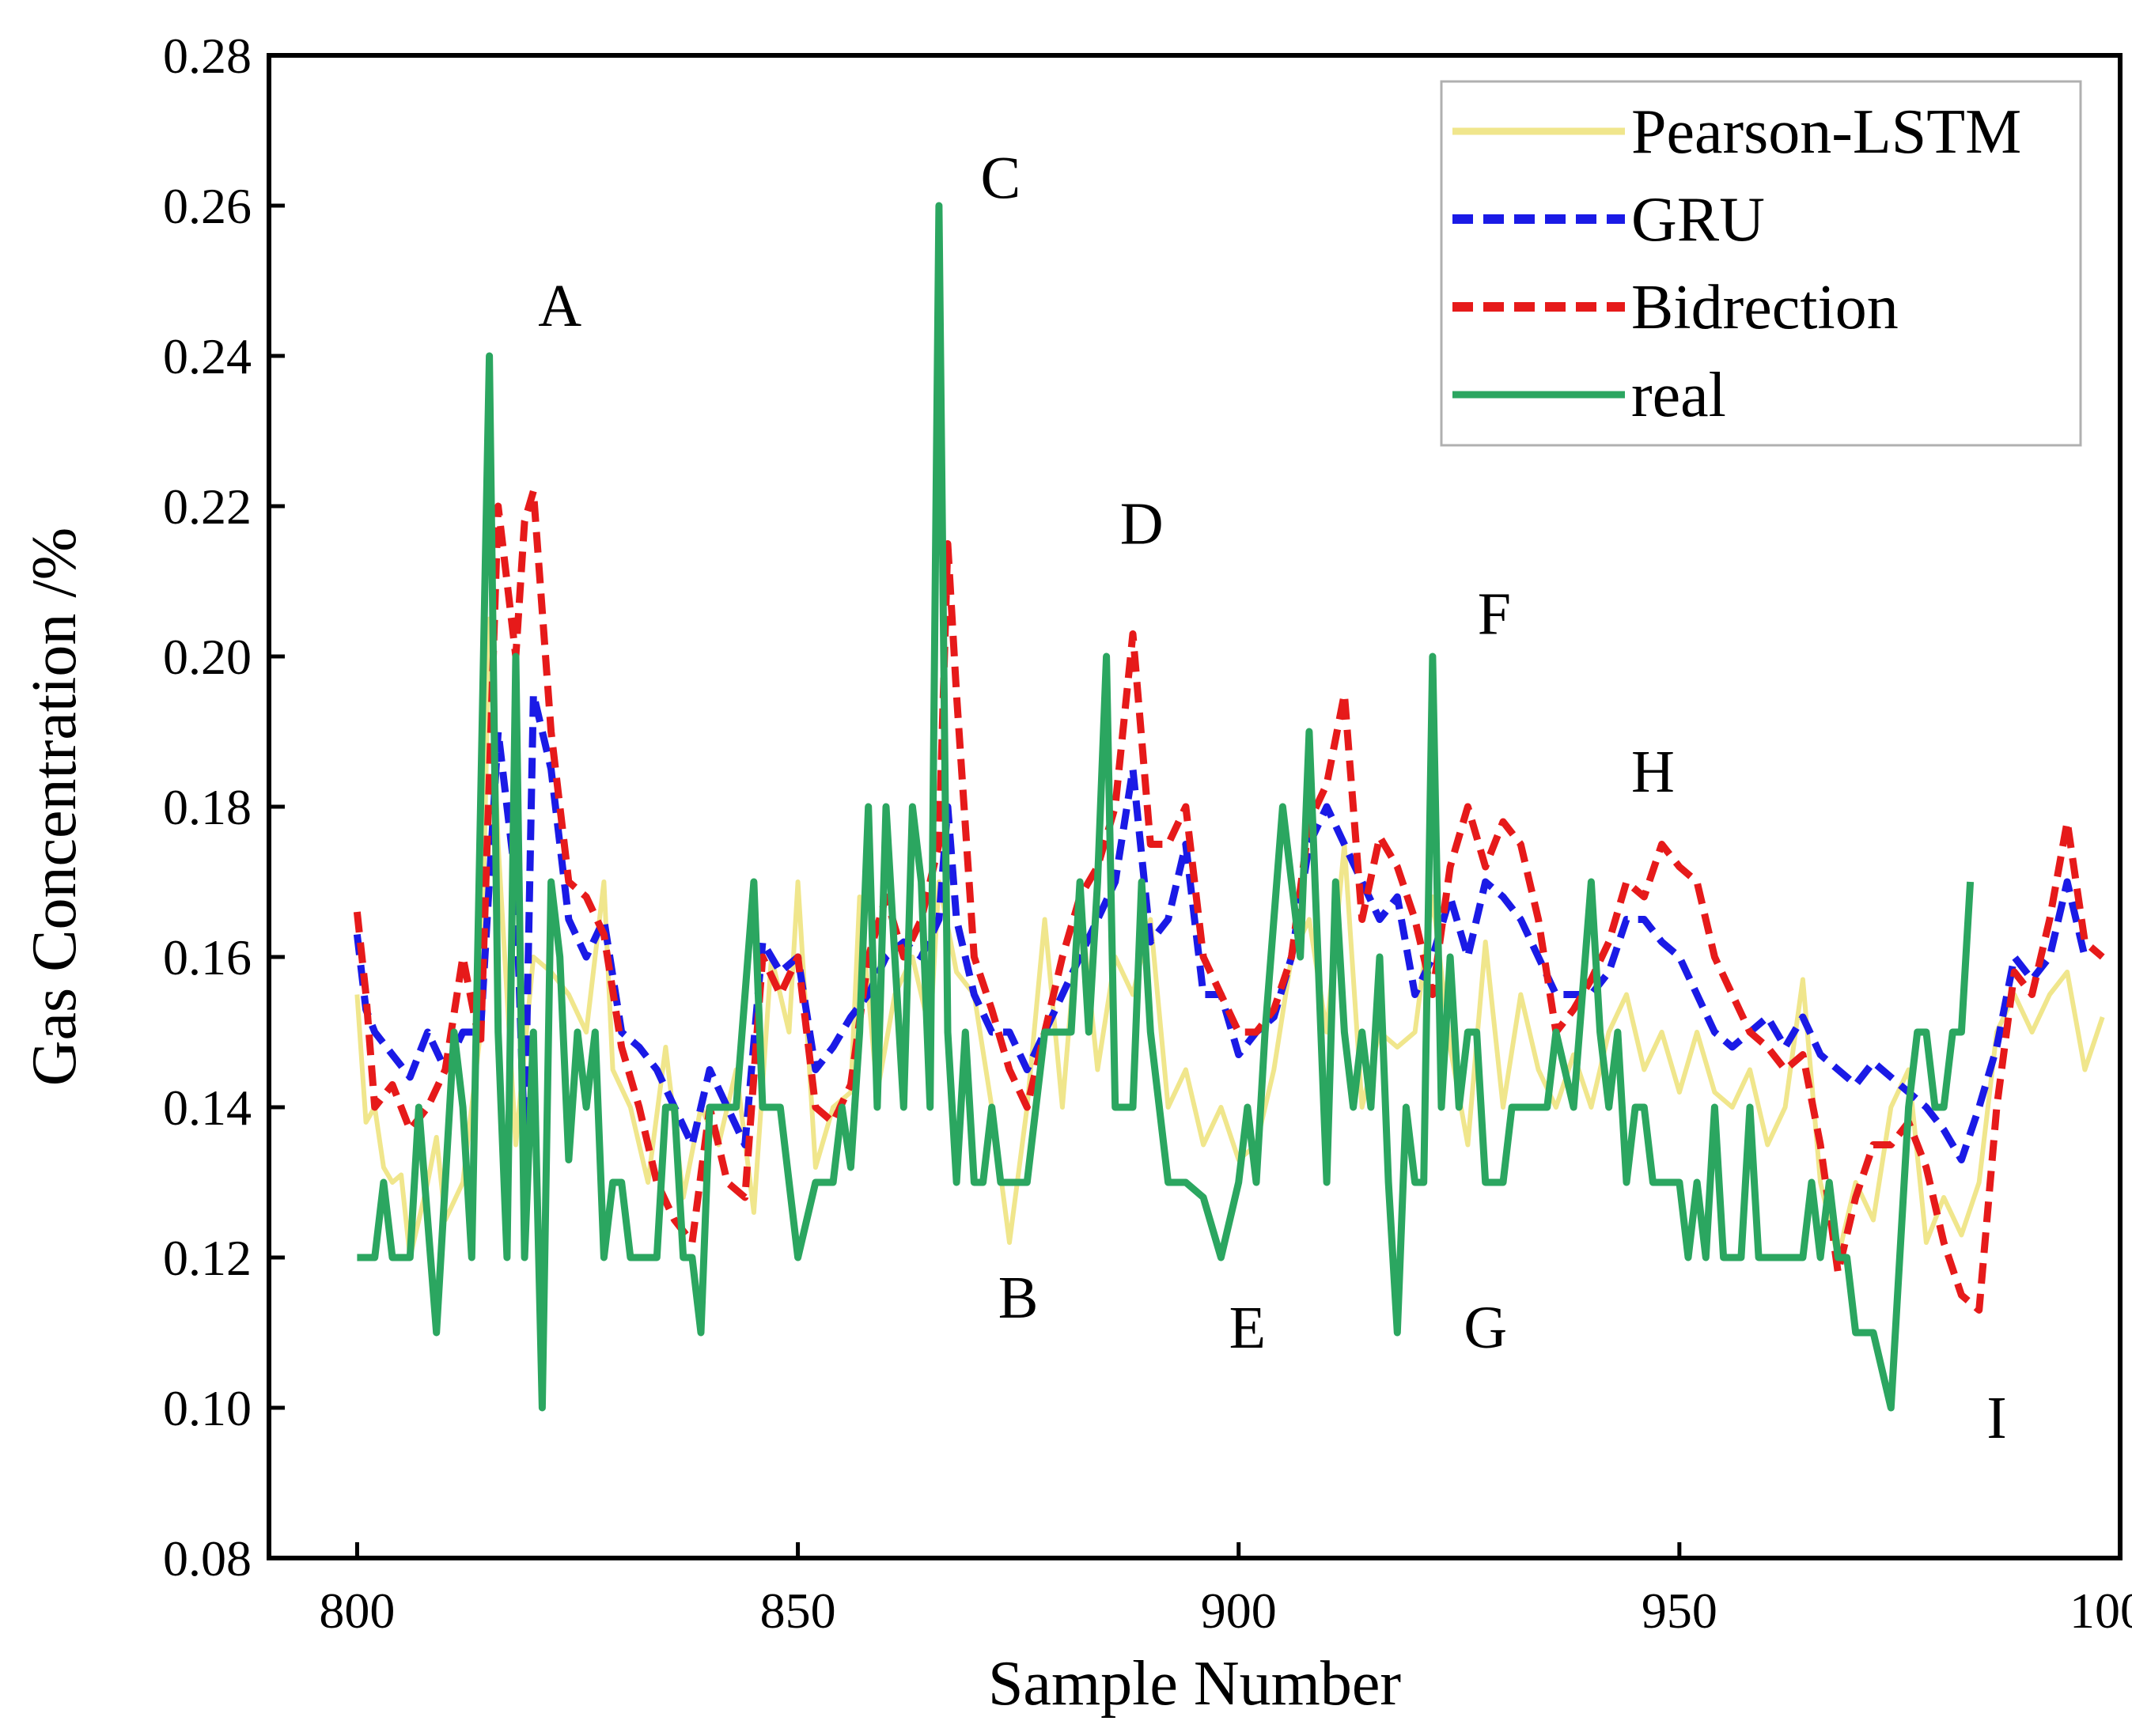  I want to click on y-tick-label: 0.18, so click(207, 807).